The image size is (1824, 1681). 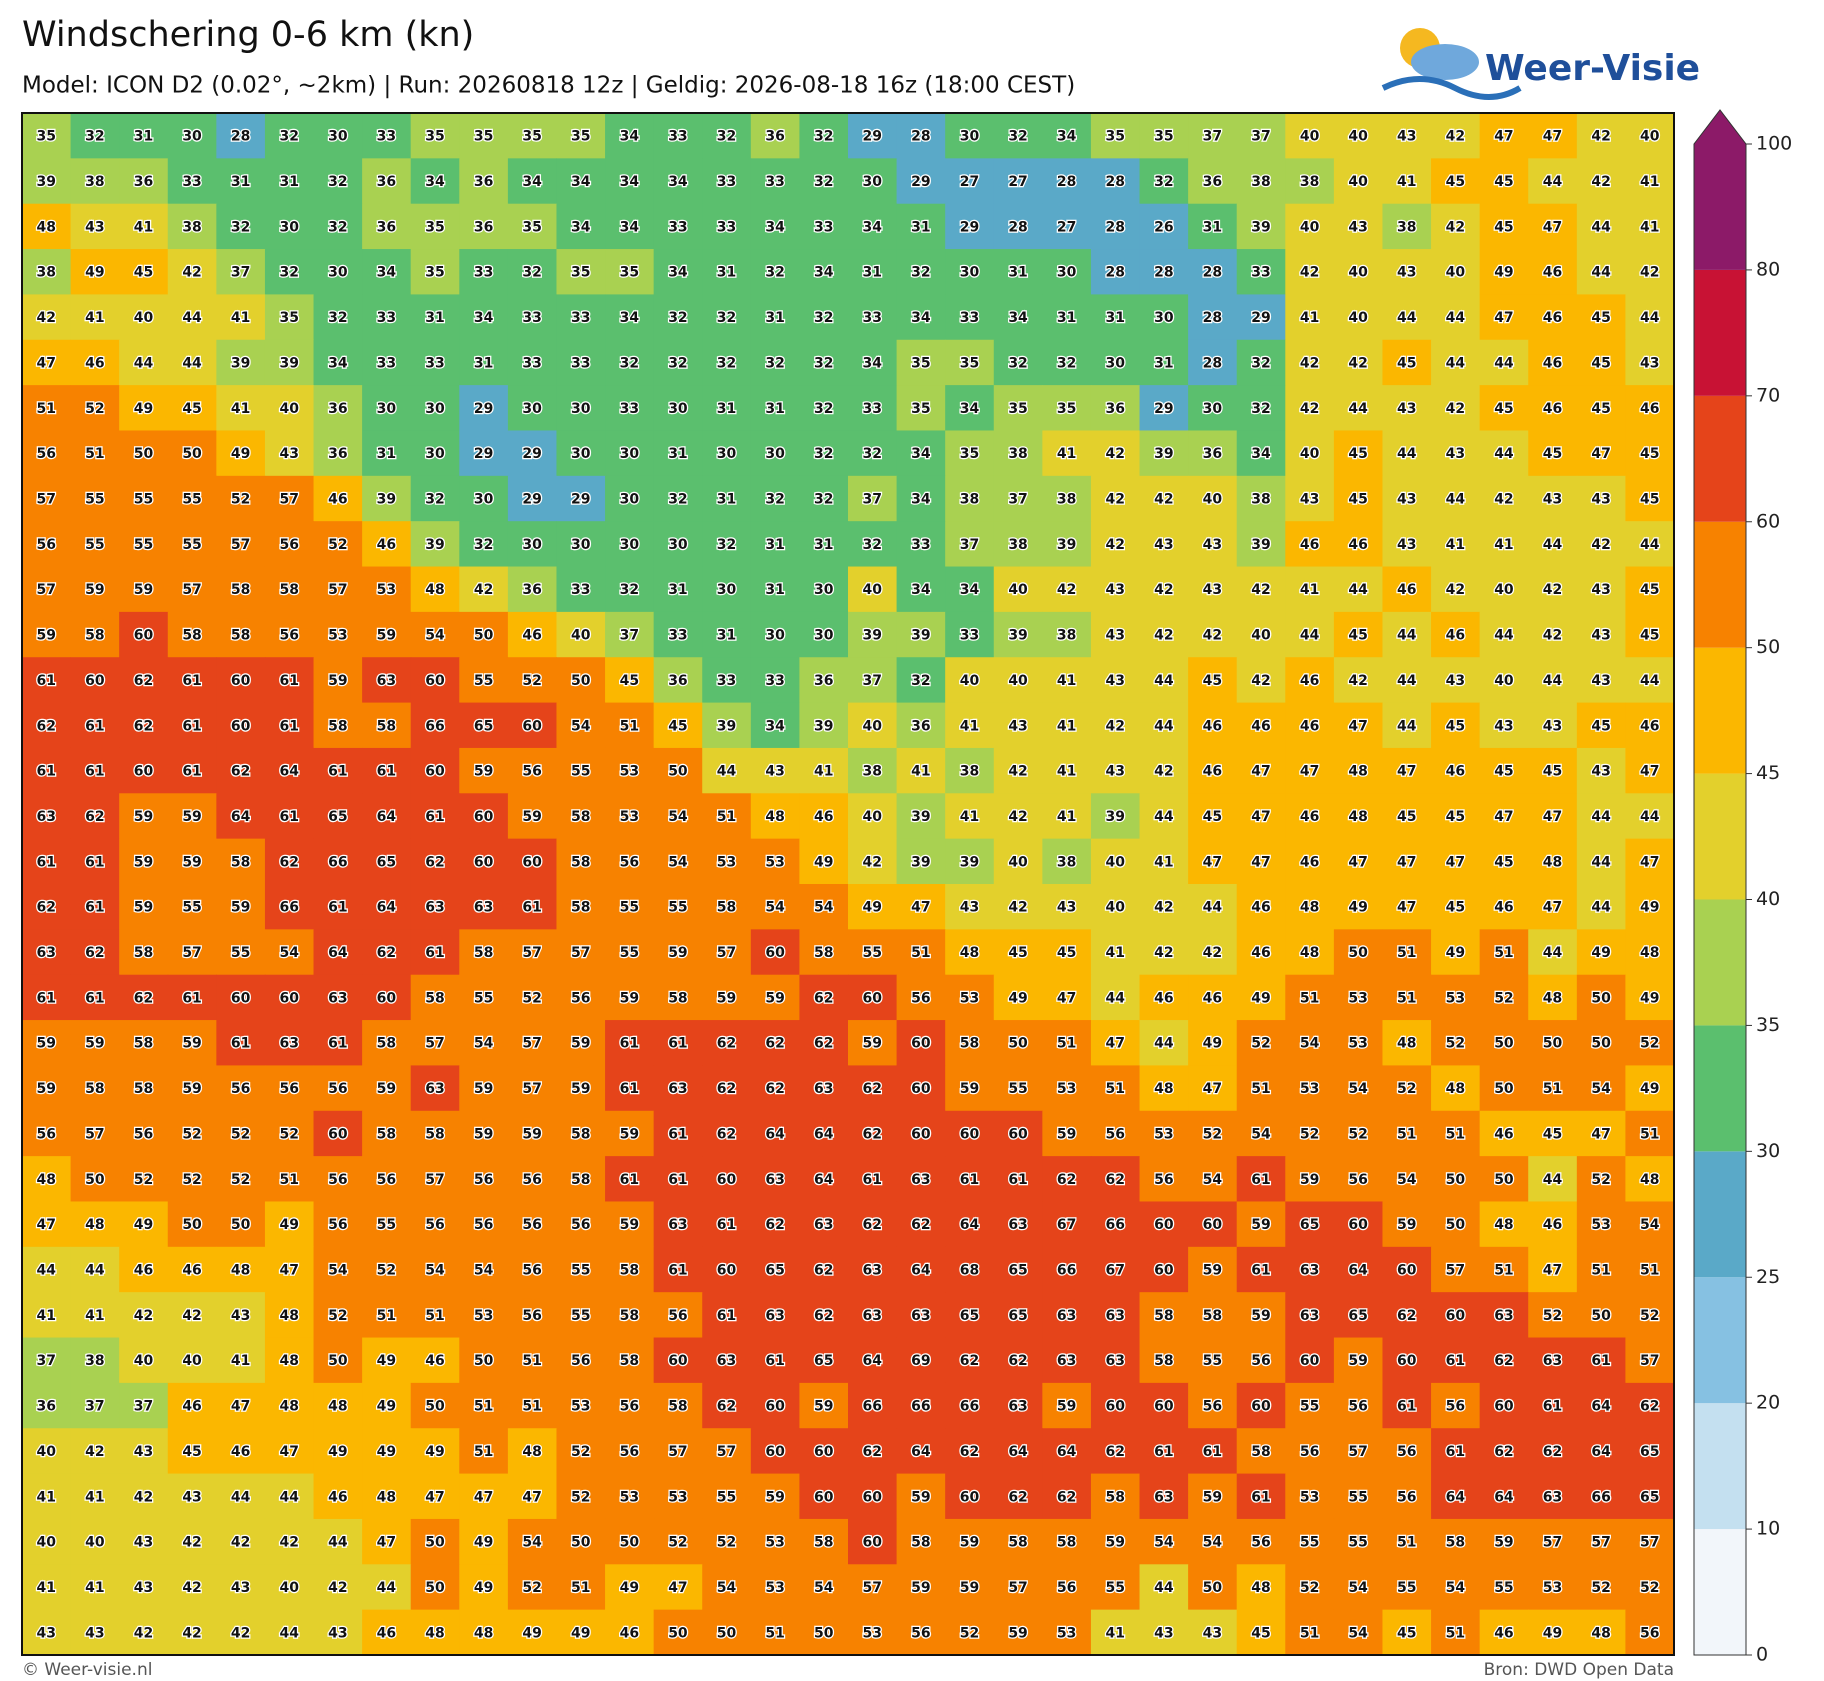 What do you see at coordinates (191, 545) in the screenshot?
I see `shear-value: 55` at bounding box center [191, 545].